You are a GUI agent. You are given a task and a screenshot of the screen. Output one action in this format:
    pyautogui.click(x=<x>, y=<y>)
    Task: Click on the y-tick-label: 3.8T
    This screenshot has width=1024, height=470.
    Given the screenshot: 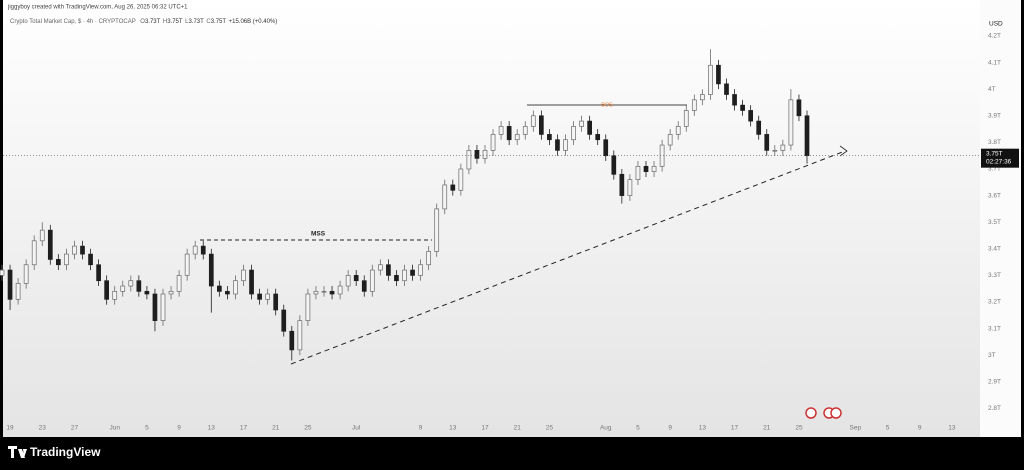 What is the action you would take?
    pyautogui.click(x=994, y=142)
    